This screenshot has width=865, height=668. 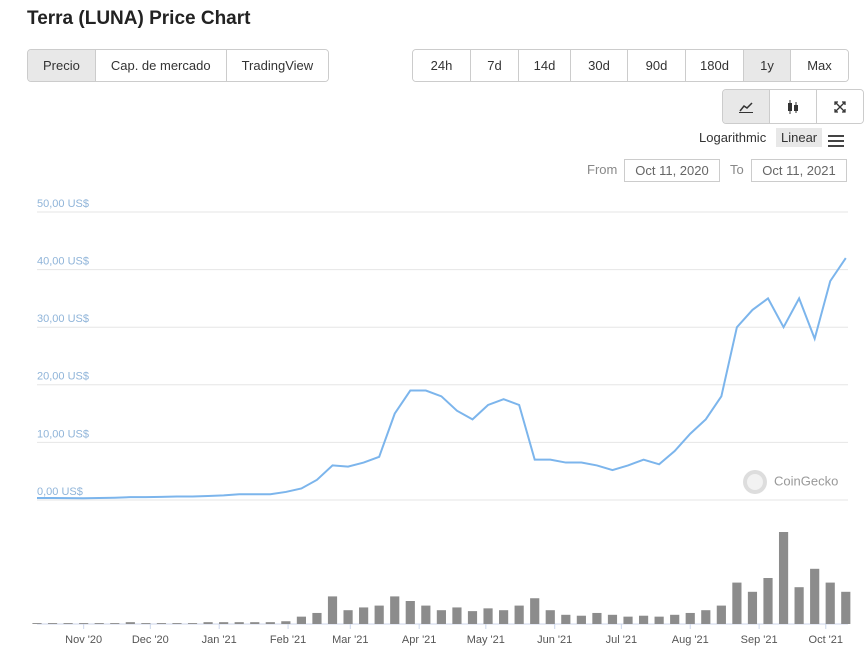 I want to click on x-tick-label: Dec '20, so click(x=150, y=640).